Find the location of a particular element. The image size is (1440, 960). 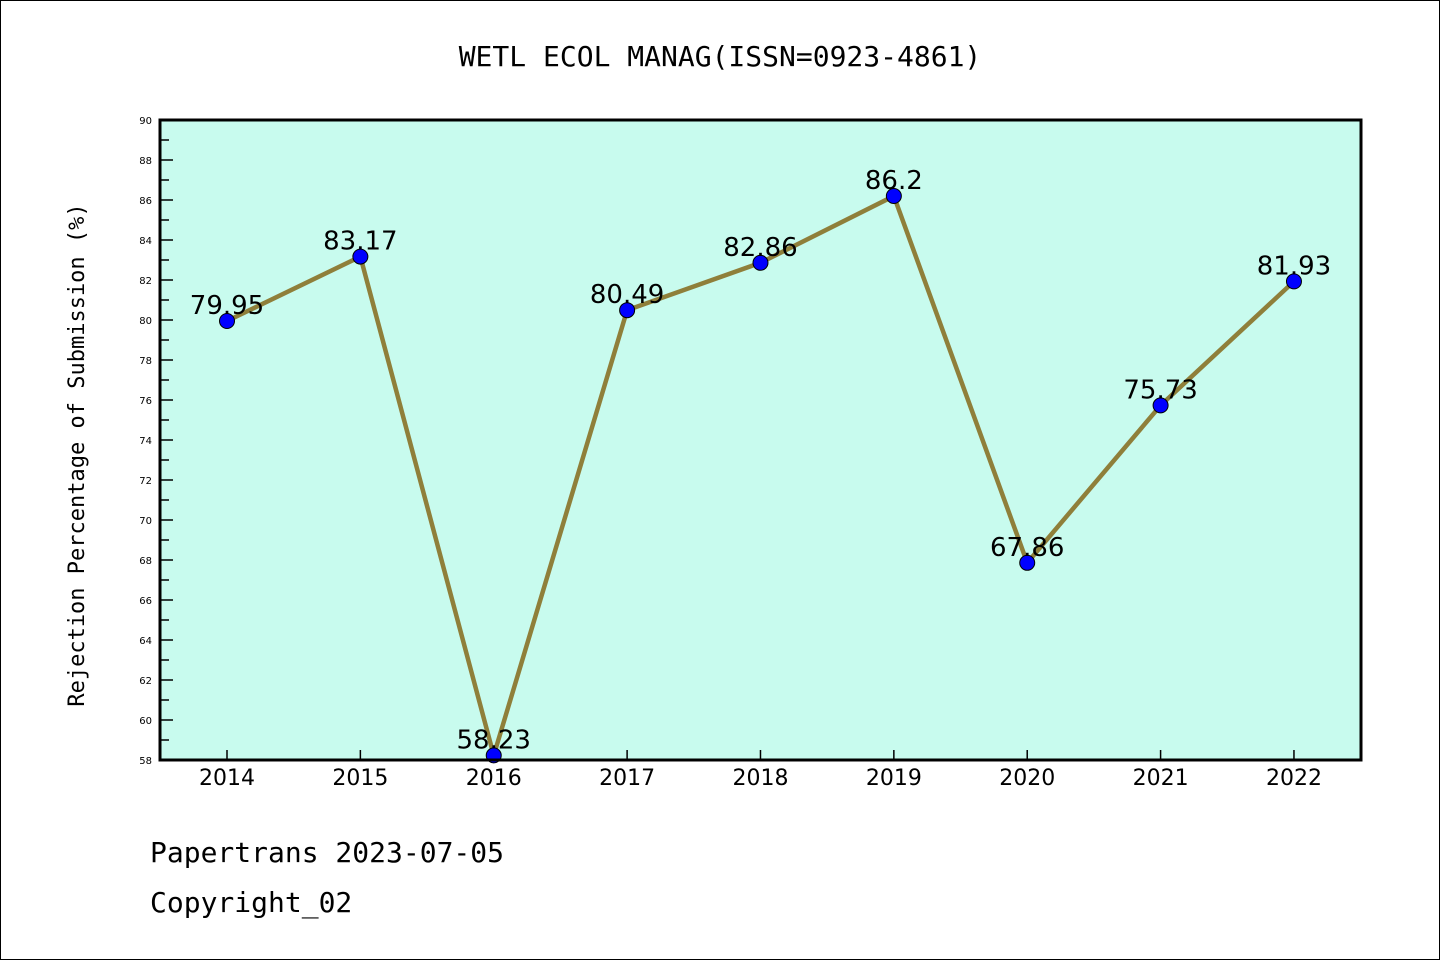

x-tick-label: 2019 is located at coordinates (894, 778).